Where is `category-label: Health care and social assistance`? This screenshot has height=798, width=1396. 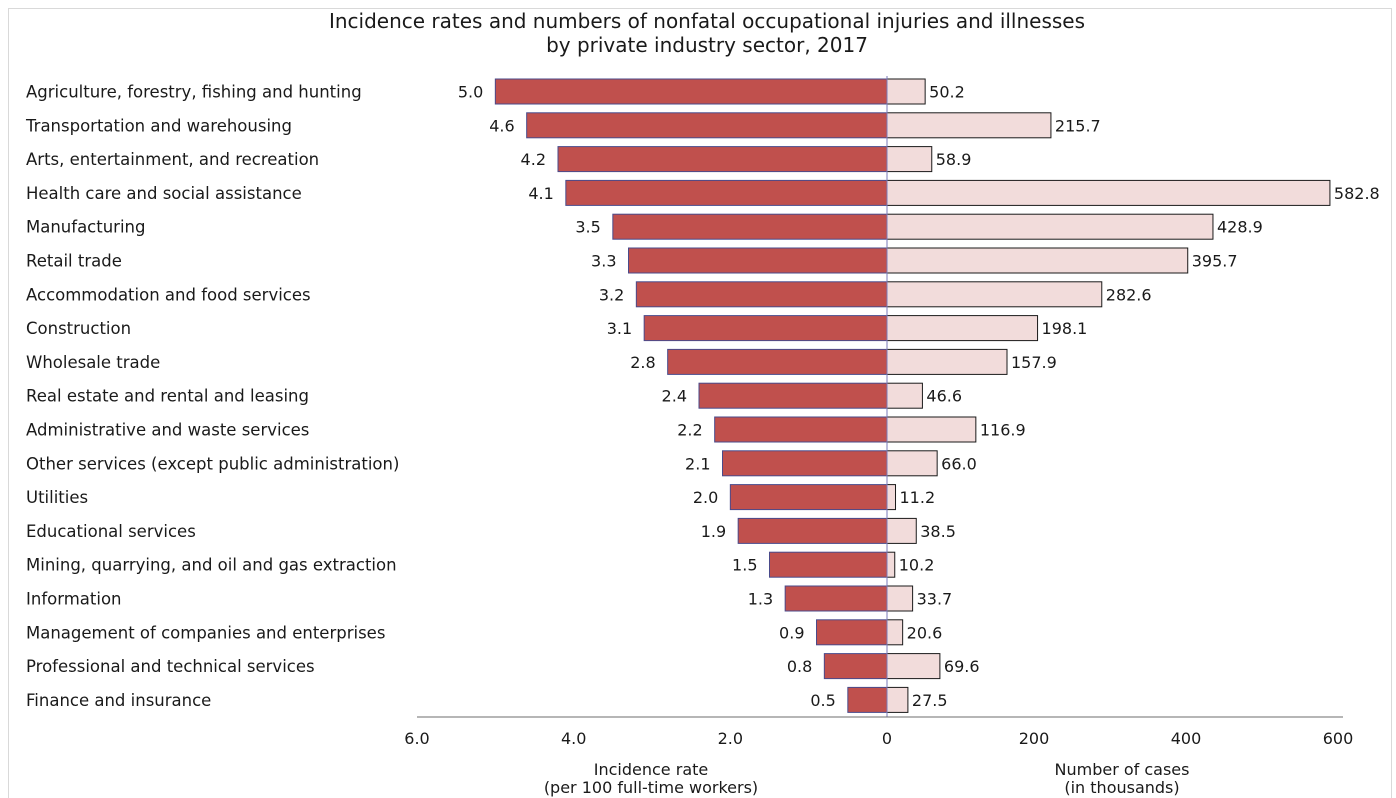 category-label: Health care and social assistance is located at coordinates (164, 193).